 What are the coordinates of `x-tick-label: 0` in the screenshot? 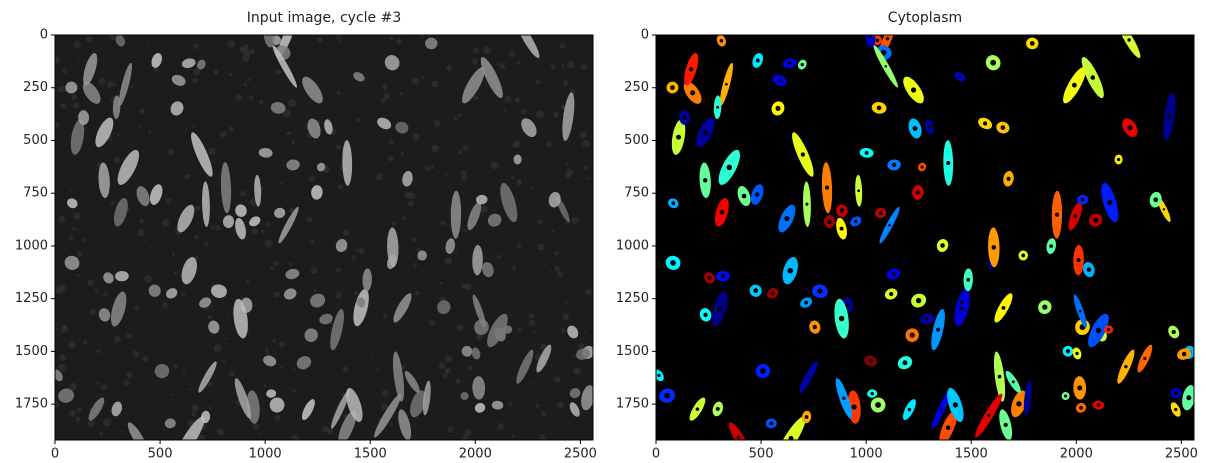 It's located at (656, 454).